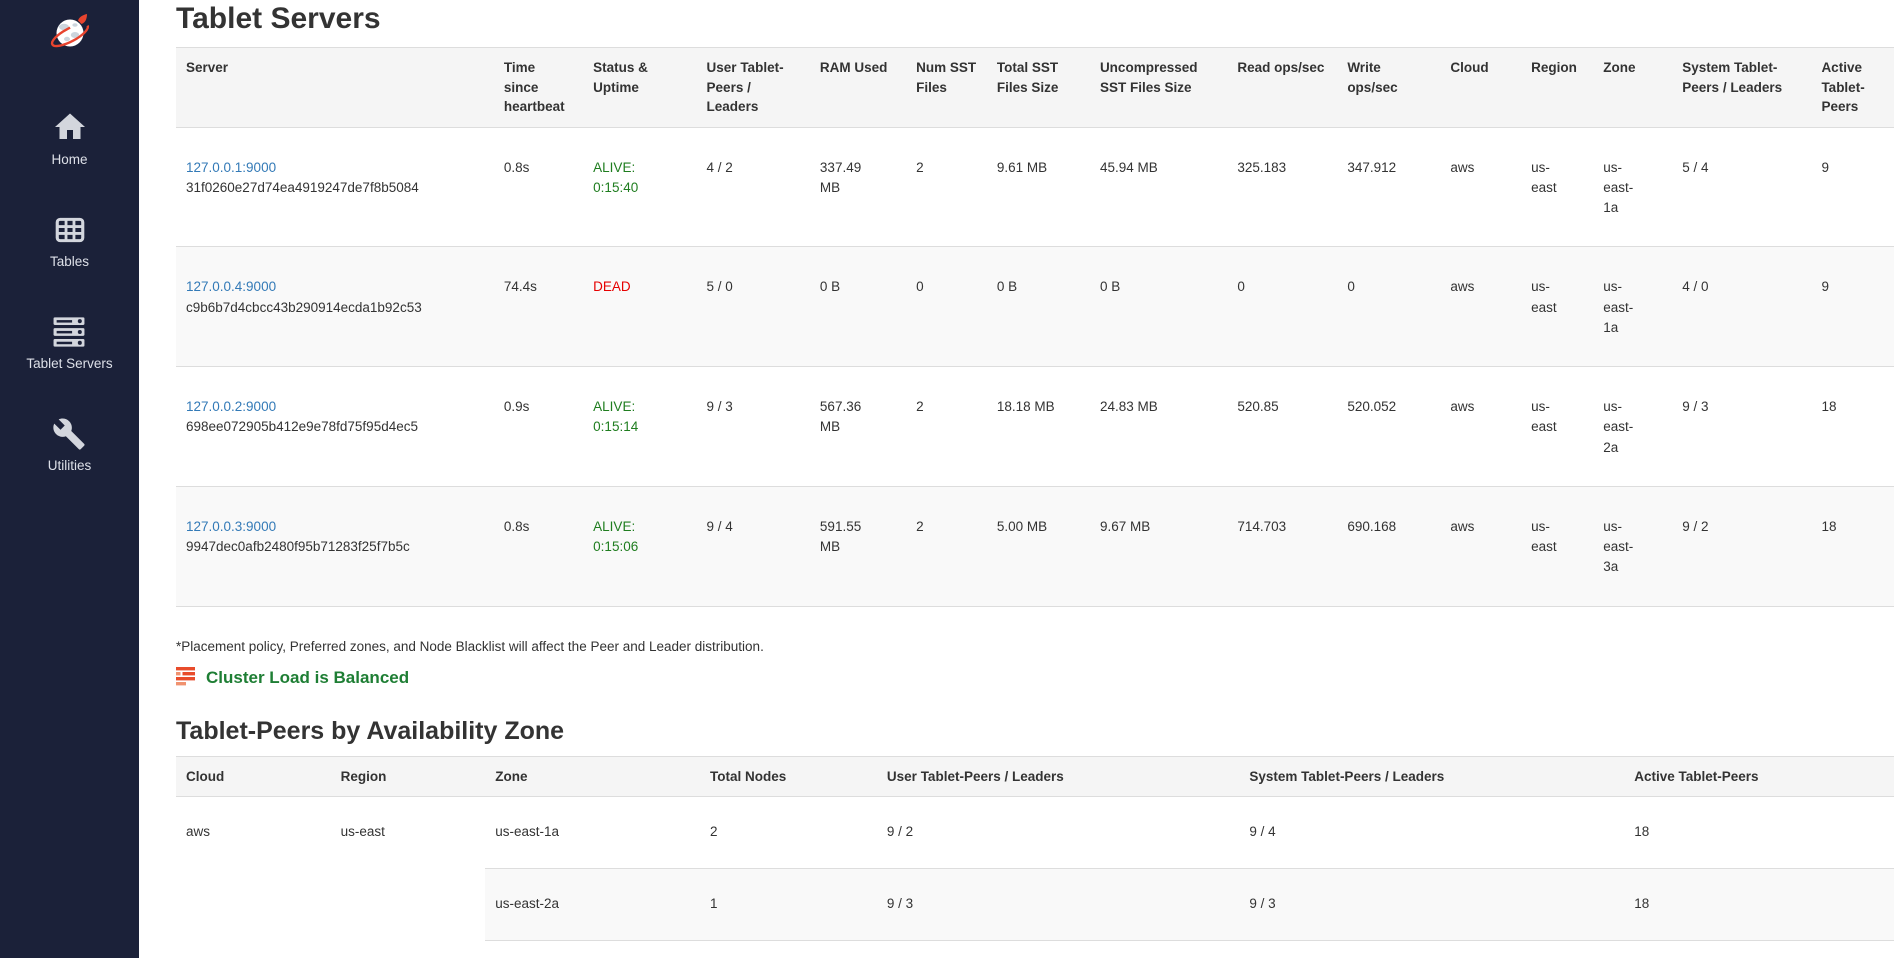  I want to click on cell-ram: 337.49 MB, so click(840, 177).